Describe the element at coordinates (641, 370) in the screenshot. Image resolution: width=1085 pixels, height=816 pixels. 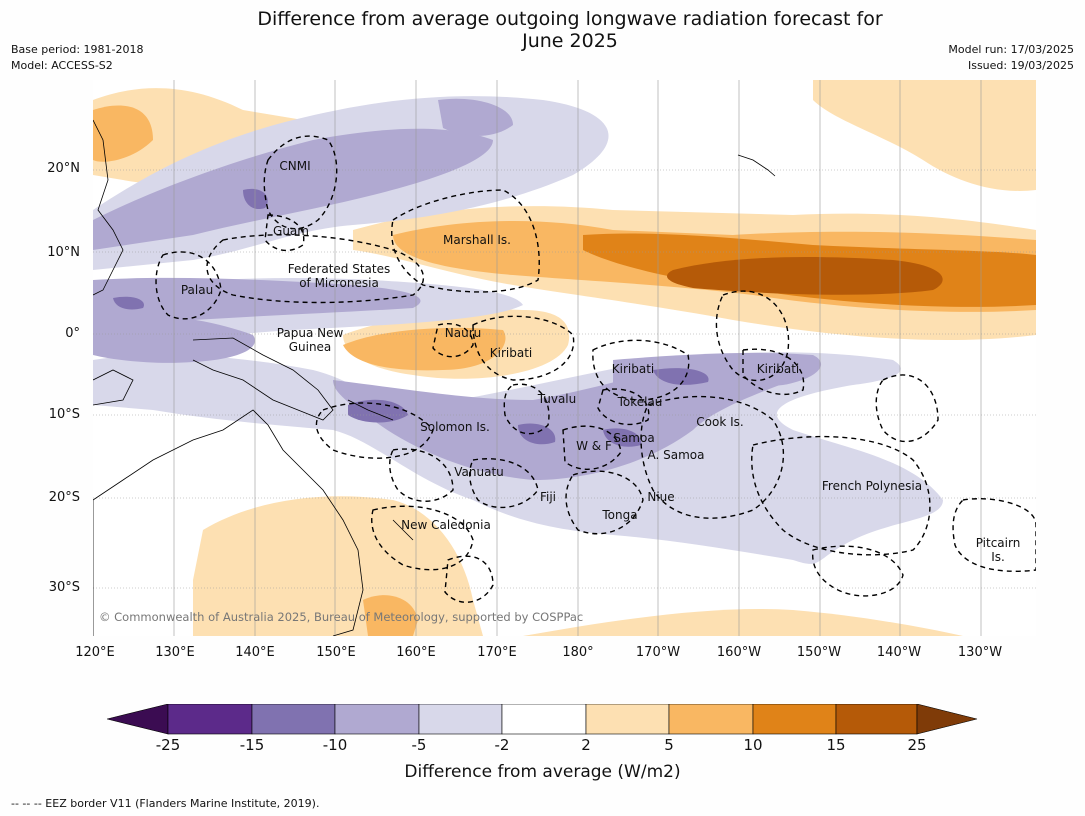
I see `eez-kiribati-phoenix` at that location.